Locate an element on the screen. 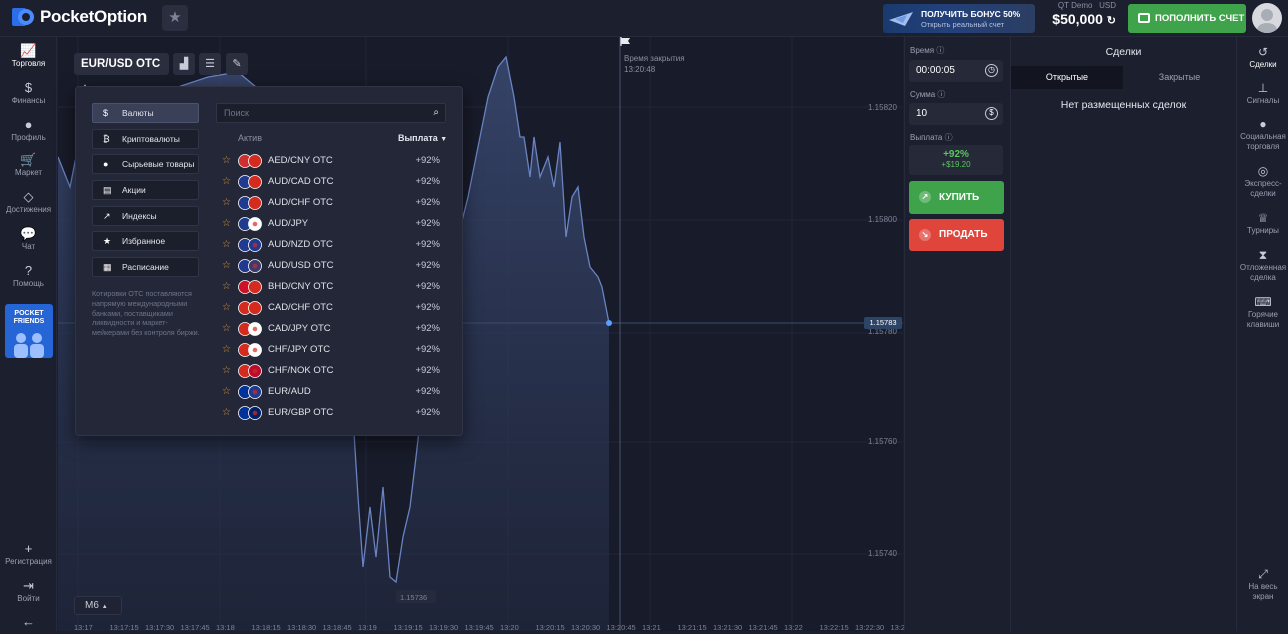  asset-search-input: Поиск ⌕ is located at coordinates (331, 113).